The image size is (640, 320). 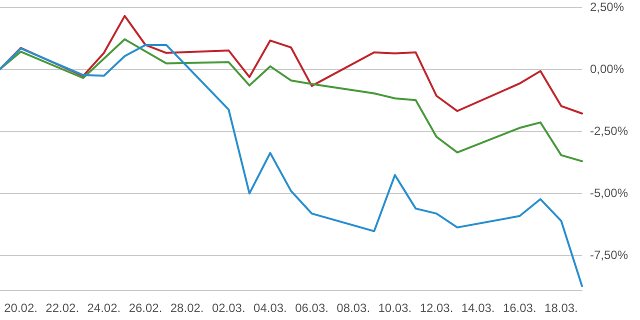 I want to click on x-tick-label: 04.03., so click(x=270, y=308).